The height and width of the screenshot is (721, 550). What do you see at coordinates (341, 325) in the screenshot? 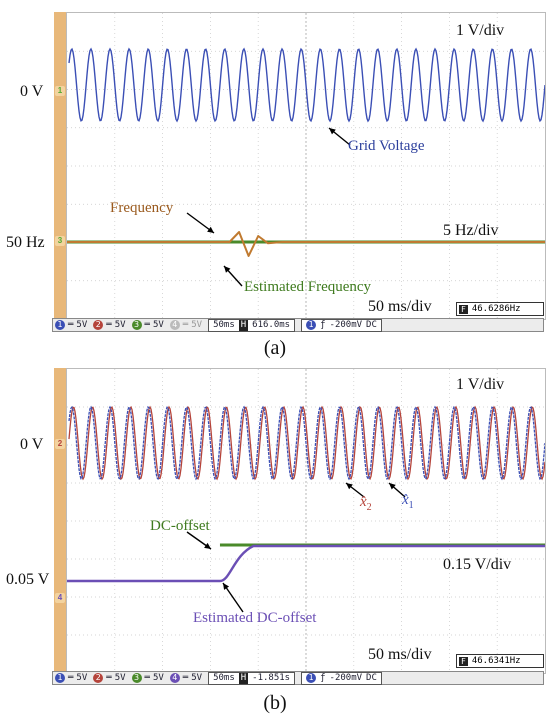
I see `trigger-box-a: 1 ƒ -200mV DC` at bounding box center [341, 325].